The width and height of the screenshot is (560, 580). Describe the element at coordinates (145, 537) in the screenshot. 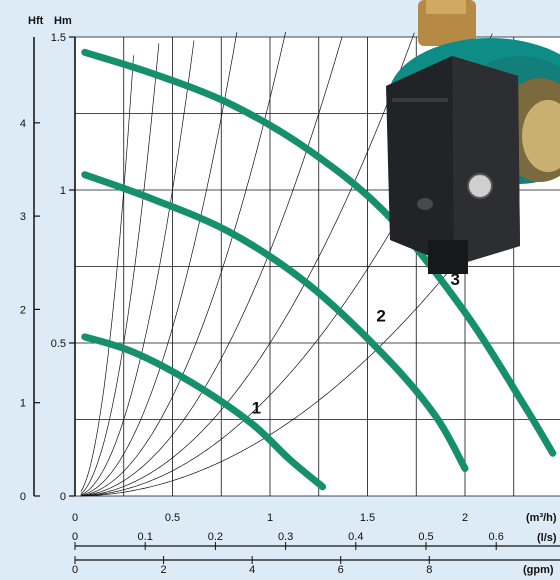

I see `x-secondary-tick-label: 0.1` at that location.